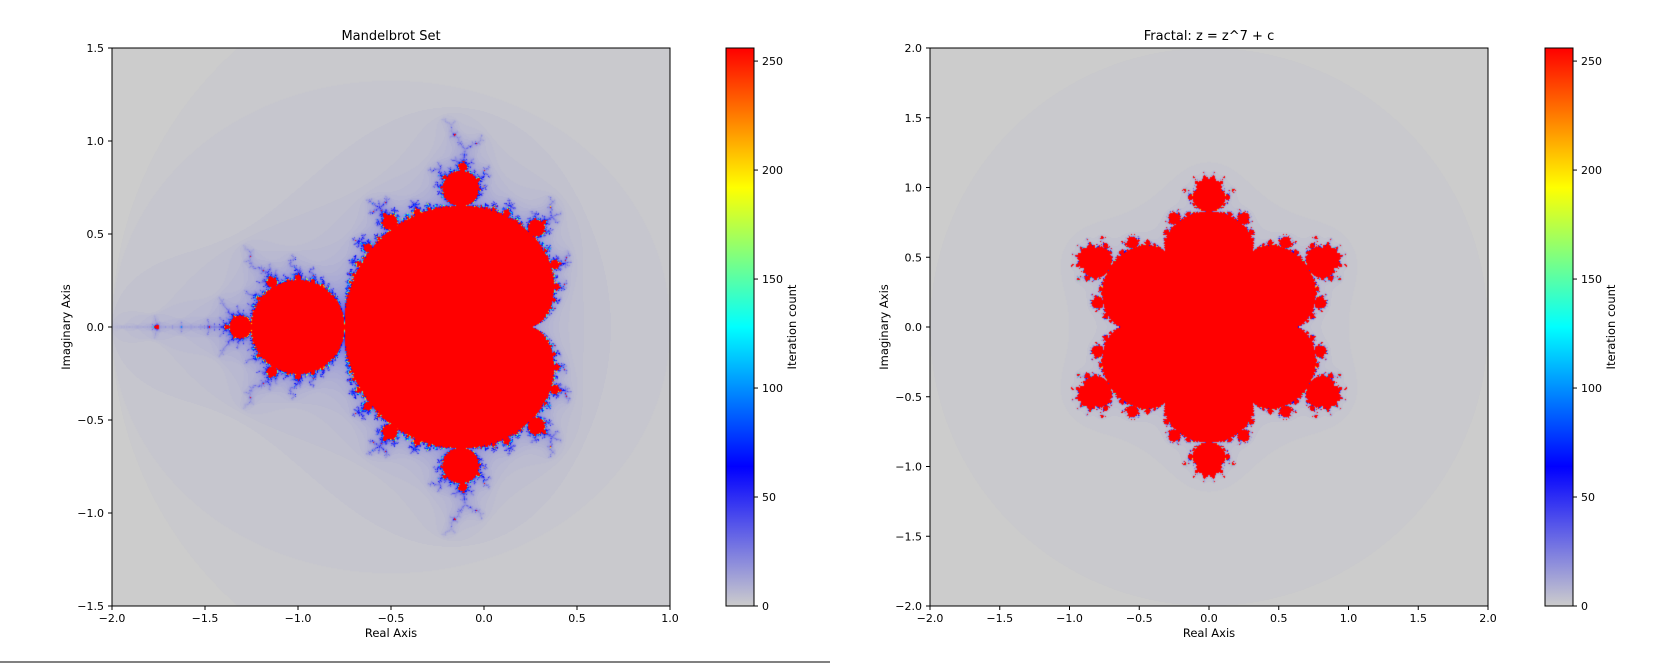 The image size is (1665, 664). What do you see at coordinates (914, 48) in the screenshot?
I see `y-tick-label: 2.0` at bounding box center [914, 48].